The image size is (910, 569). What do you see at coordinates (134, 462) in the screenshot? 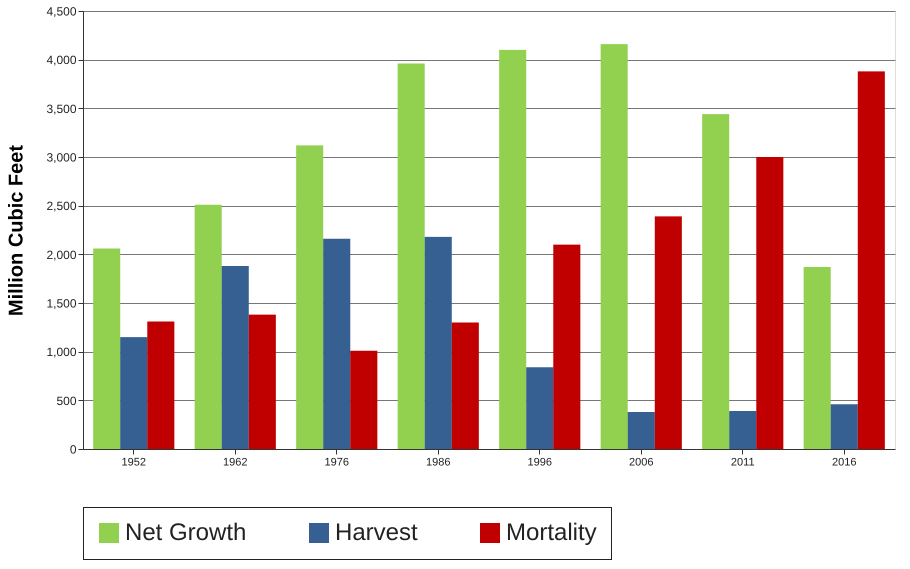
I see `x-tick-label: 1952` at bounding box center [134, 462].